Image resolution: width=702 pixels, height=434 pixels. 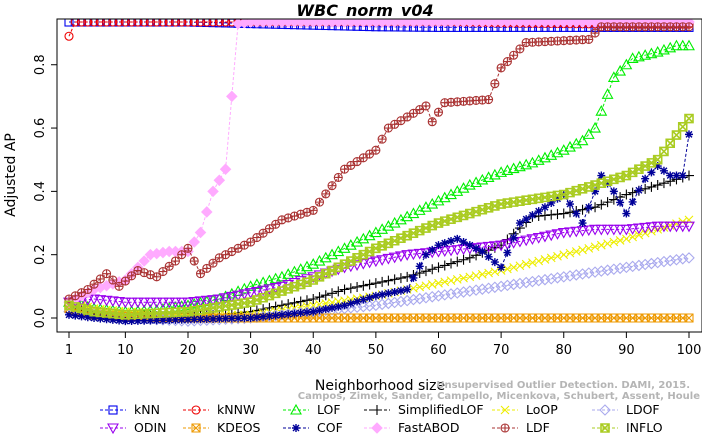 What do you see at coordinates (147, 409) in the screenshot?
I see `legend-label: kNN` at bounding box center [147, 409].